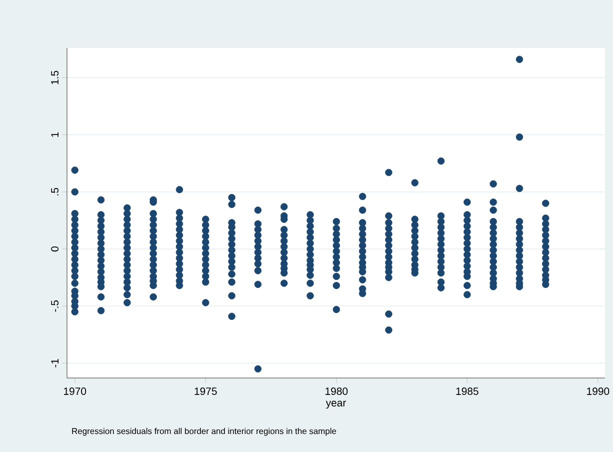 The image size is (613, 452). I want to click on x-tick-label: 1985, so click(467, 391).